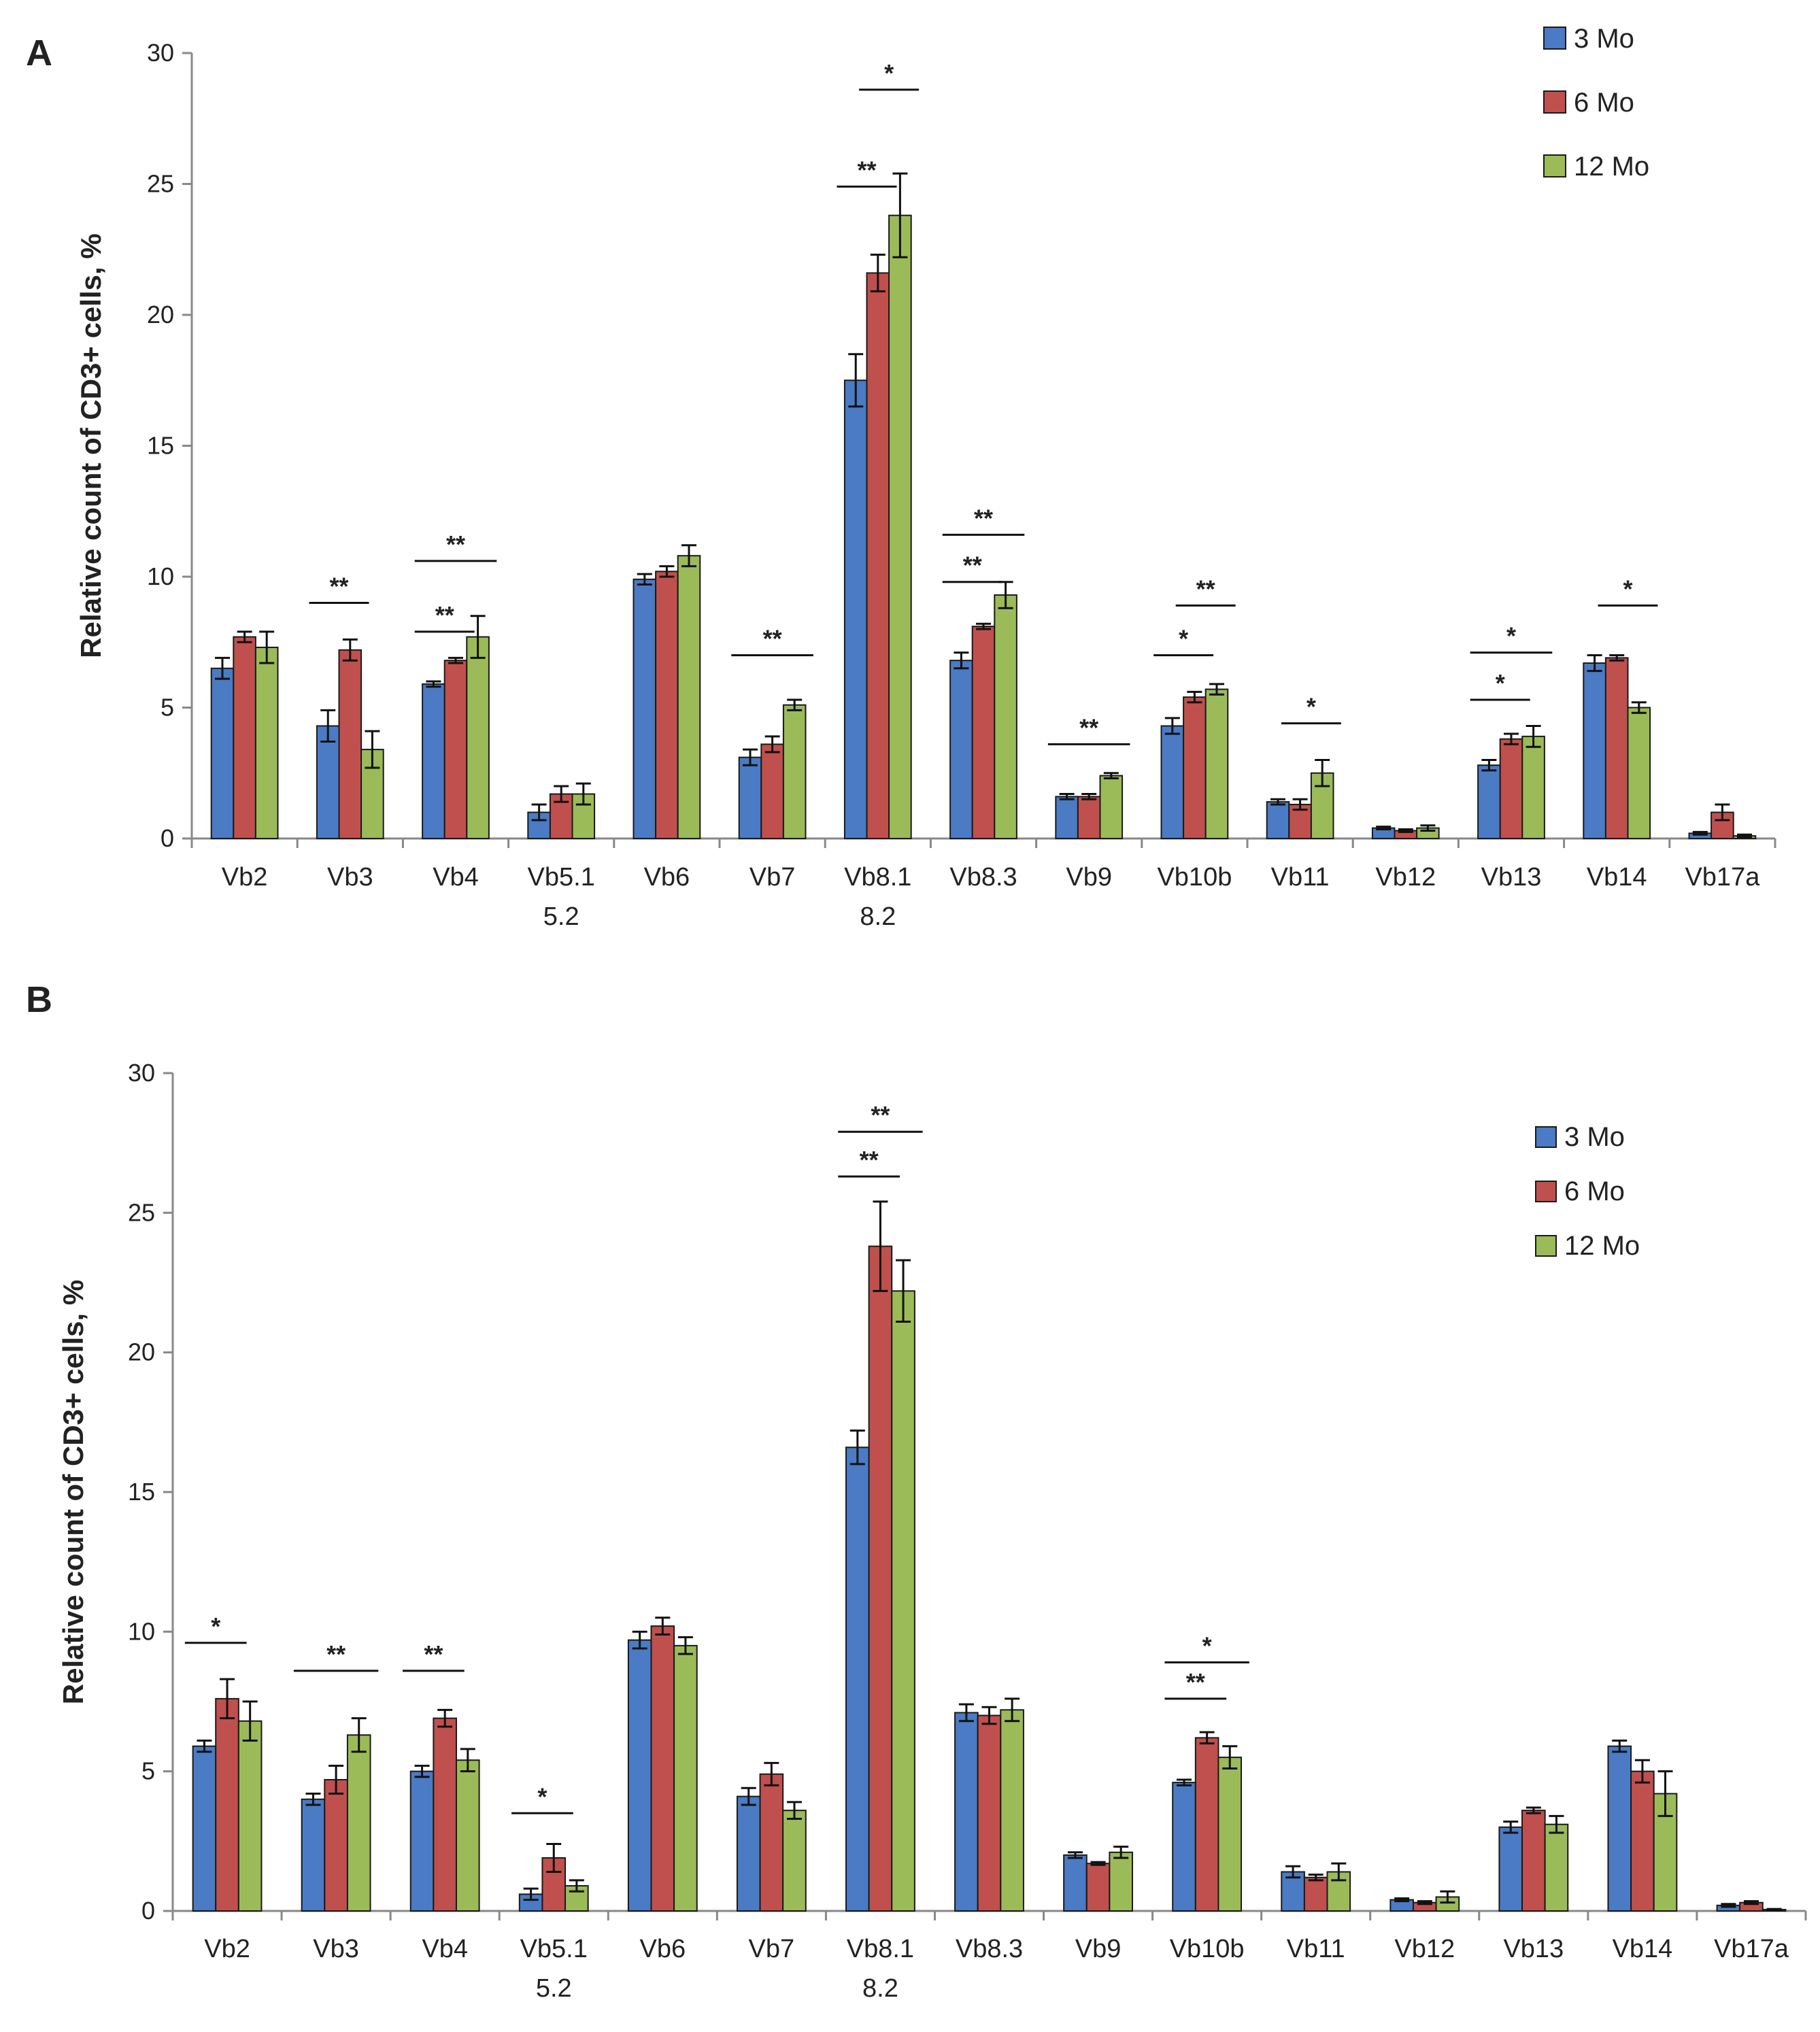 The height and width of the screenshot is (2032, 1820). I want to click on category-label: Vb14, so click(1643, 1949).